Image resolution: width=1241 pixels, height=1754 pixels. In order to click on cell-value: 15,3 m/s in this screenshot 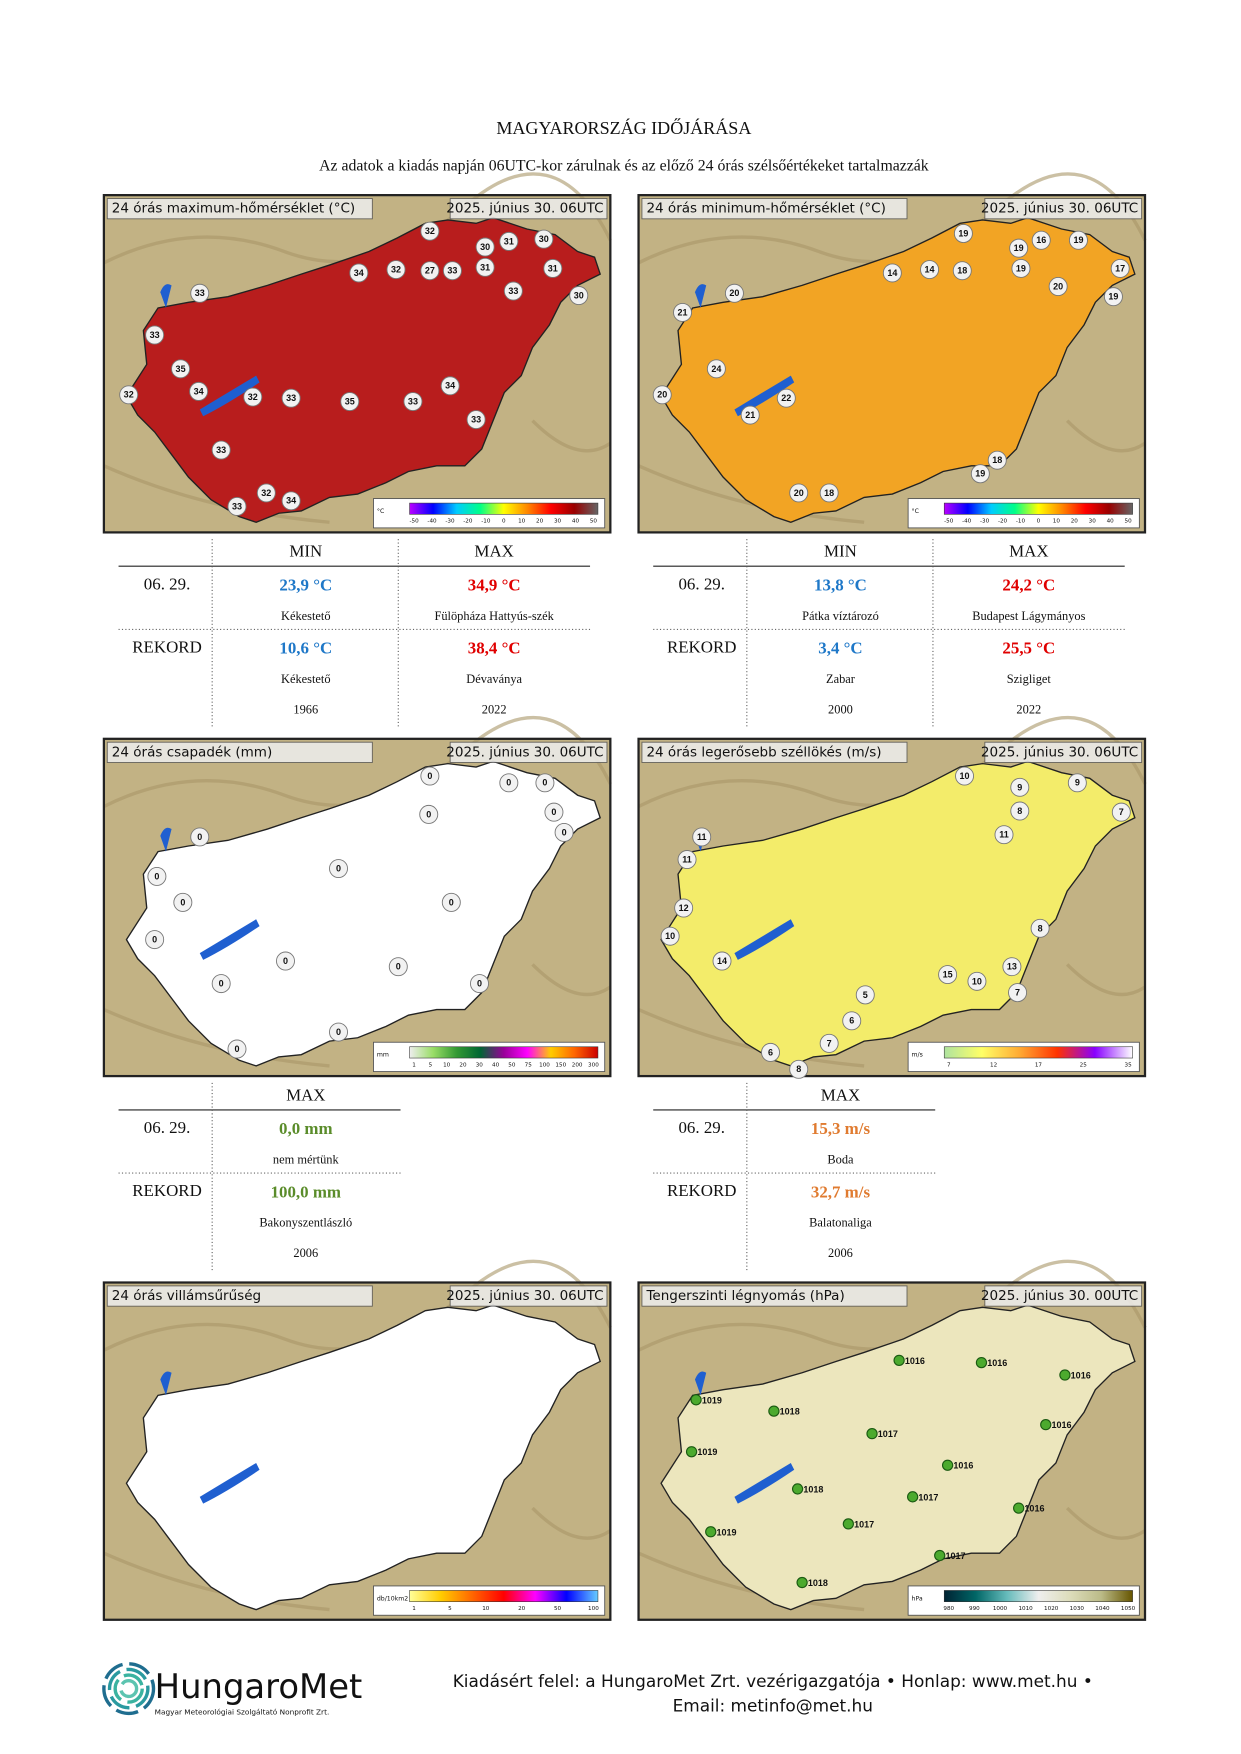, I will do `click(841, 1128)`.